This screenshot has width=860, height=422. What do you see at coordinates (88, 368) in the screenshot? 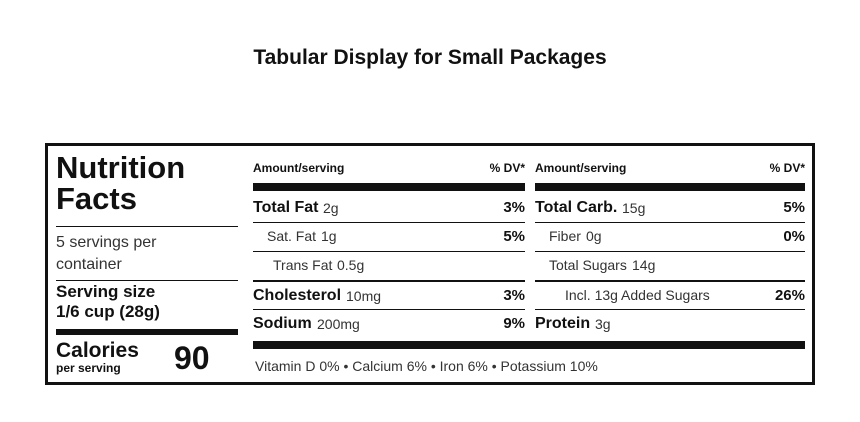
I see `calories-sub: per serving` at bounding box center [88, 368].